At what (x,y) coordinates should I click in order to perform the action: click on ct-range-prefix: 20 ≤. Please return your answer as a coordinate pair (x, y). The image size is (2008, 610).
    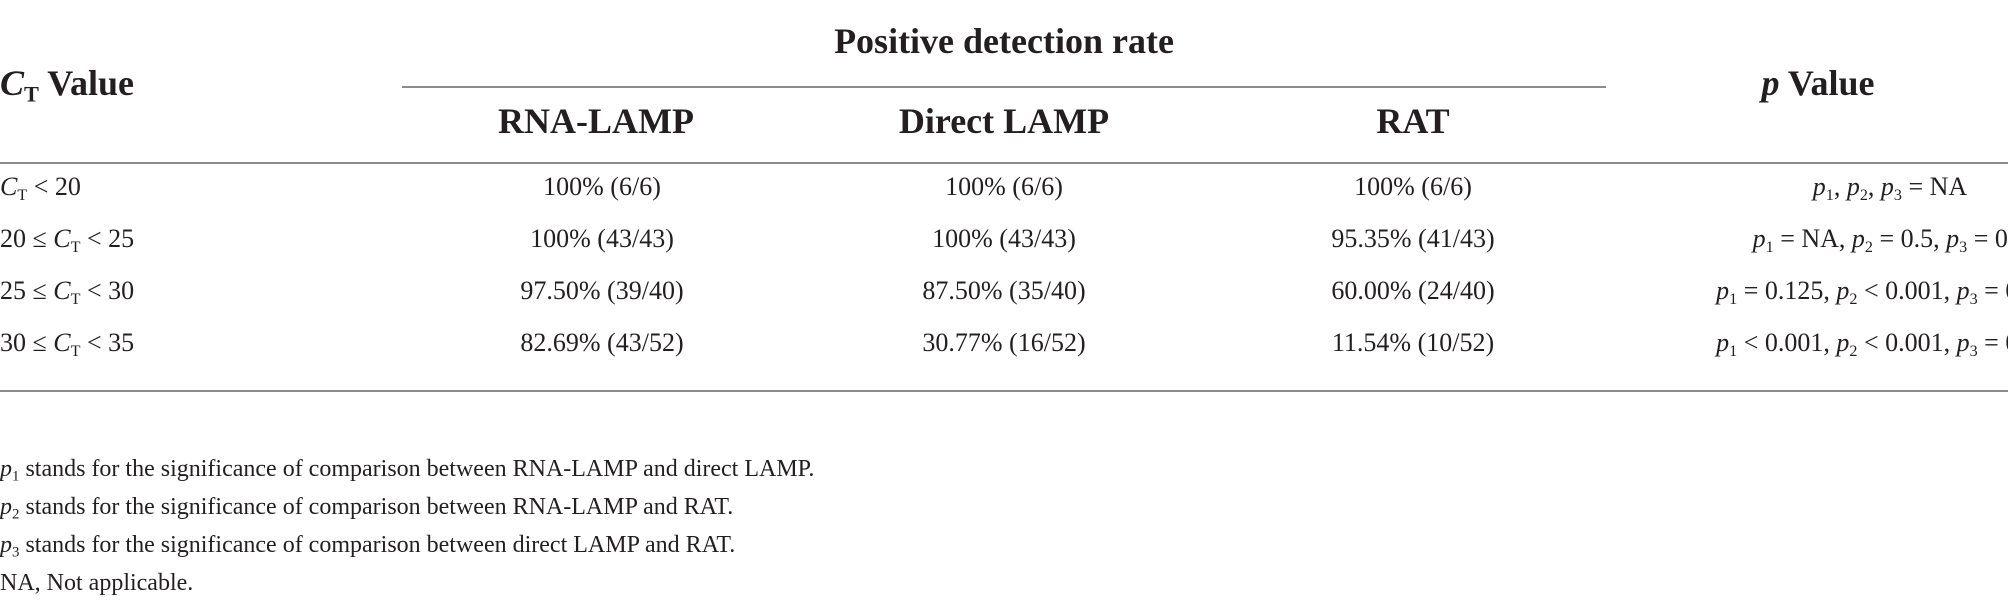
    Looking at the image, I should click on (27, 238).